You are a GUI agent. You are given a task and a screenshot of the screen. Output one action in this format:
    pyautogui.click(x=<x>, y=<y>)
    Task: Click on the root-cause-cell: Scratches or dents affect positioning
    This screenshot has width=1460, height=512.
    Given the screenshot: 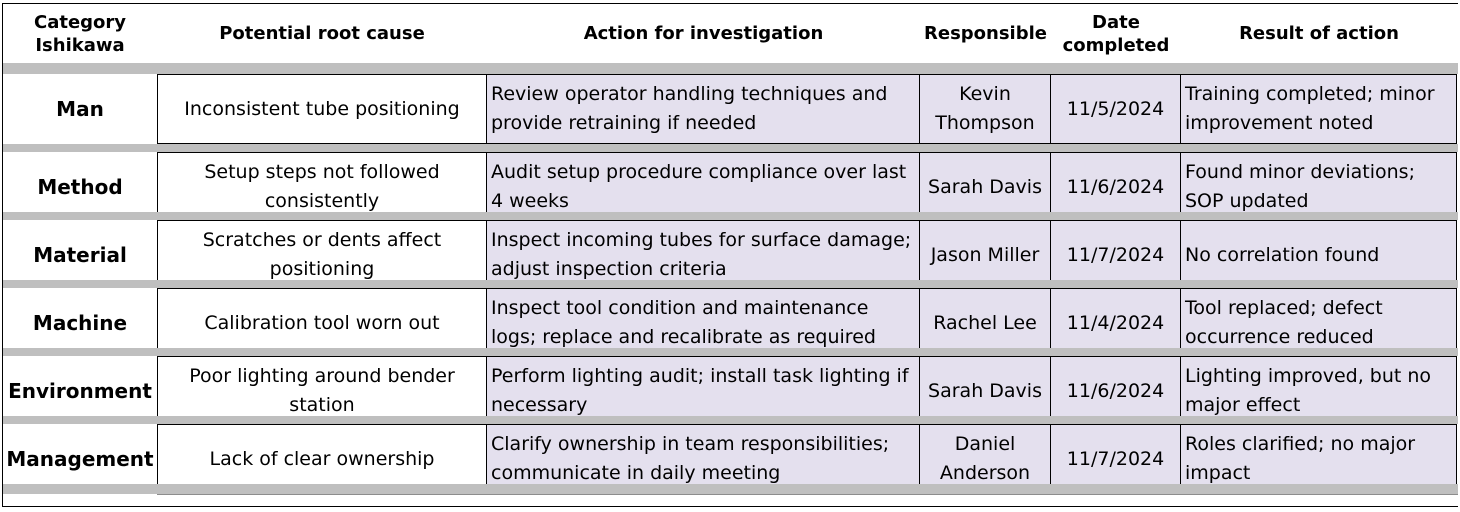 What is the action you would take?
    pyautogui.click(x=322, y=255)
    